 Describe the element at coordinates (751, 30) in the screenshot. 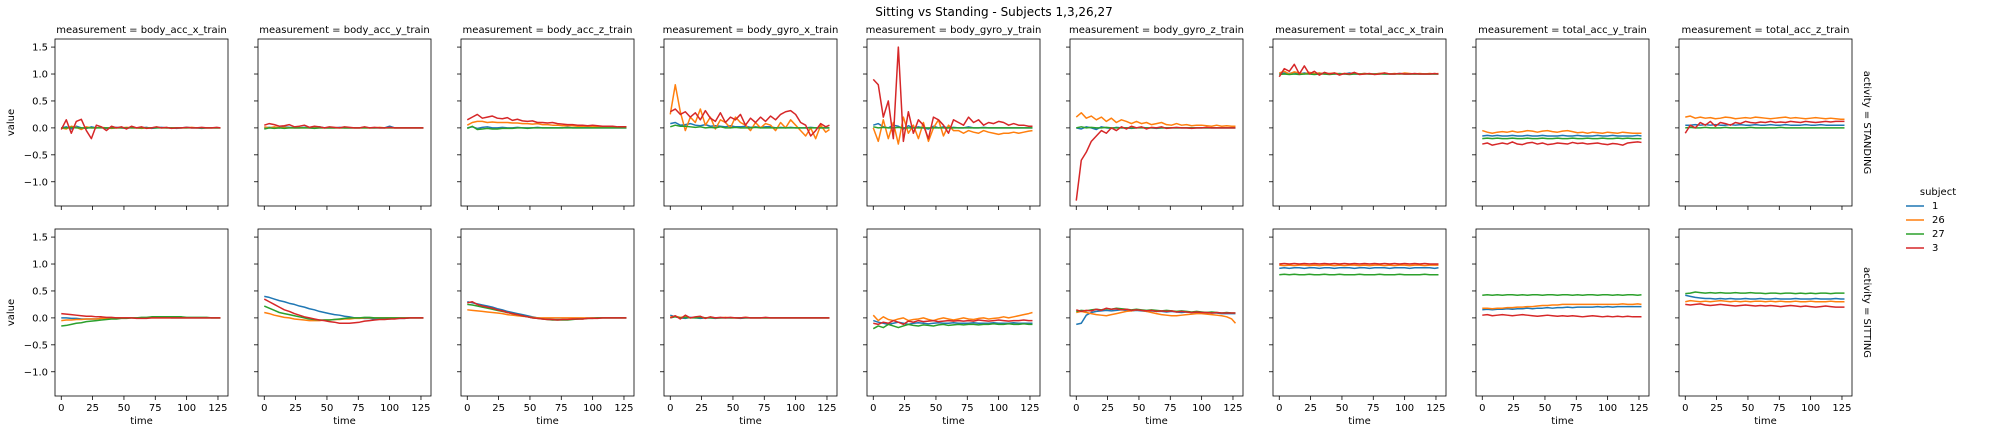

I see `column-facet-label: measurement = body_gyro_x_train` at that location.